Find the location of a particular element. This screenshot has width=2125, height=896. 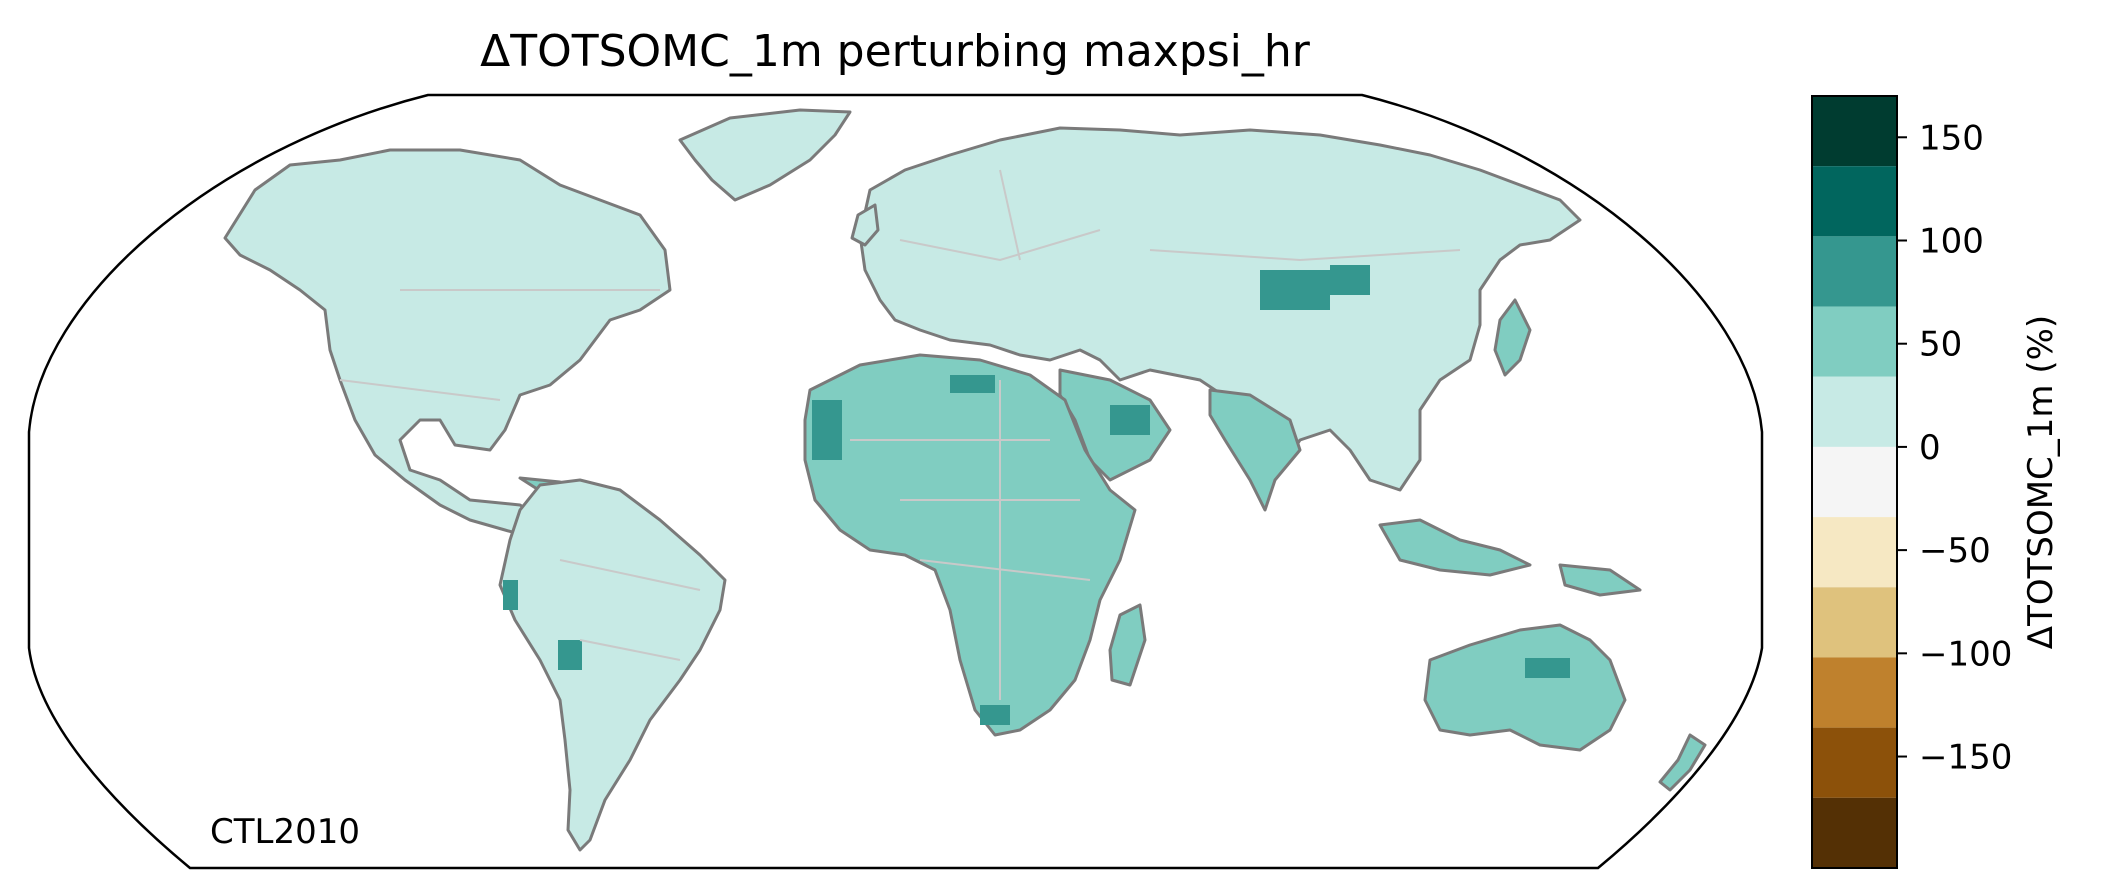

colorbar-tick-label-4: −50 is located at coordinates (1955, 551).